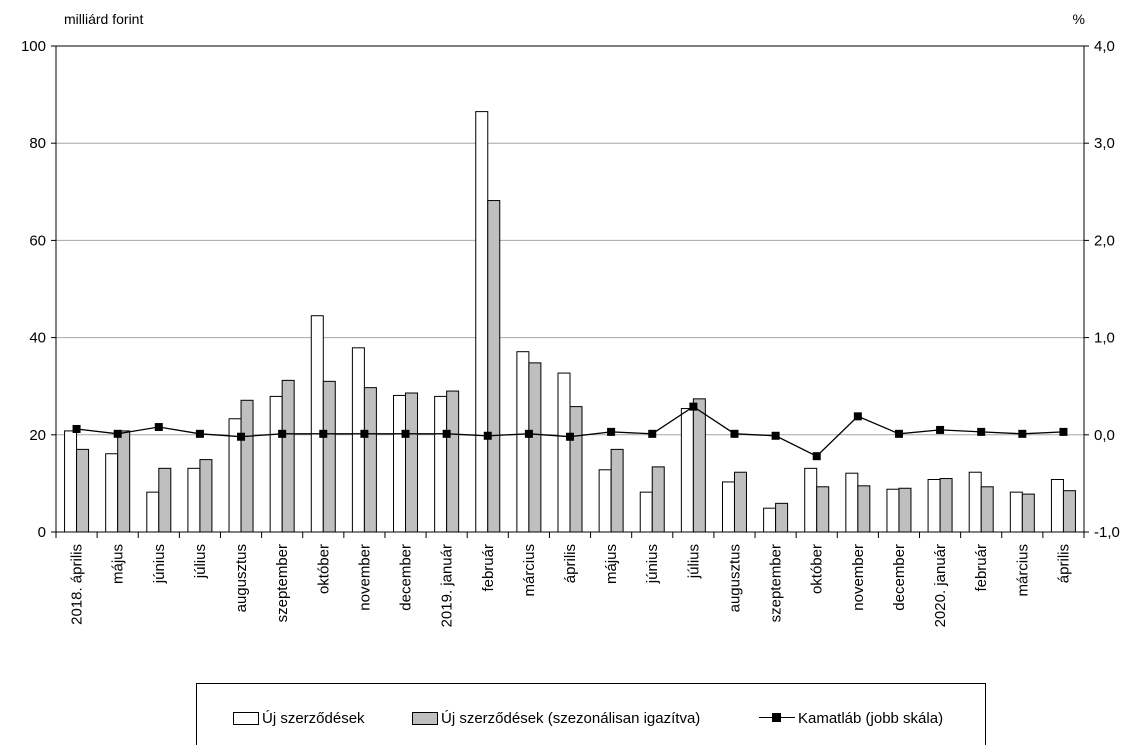  Describe the element at coordinates (77, 584) in the screenshot. I see `x-tick-label: 2018. április` at that location.